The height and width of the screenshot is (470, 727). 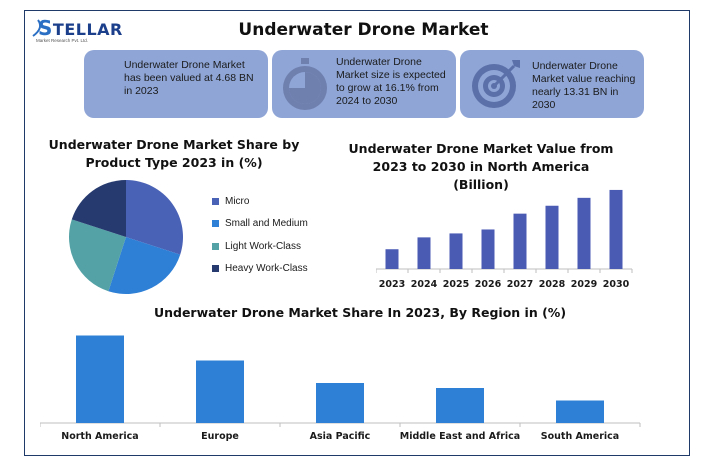 I want to click on x-tick-label: 2028, so click(x=552, y=284).